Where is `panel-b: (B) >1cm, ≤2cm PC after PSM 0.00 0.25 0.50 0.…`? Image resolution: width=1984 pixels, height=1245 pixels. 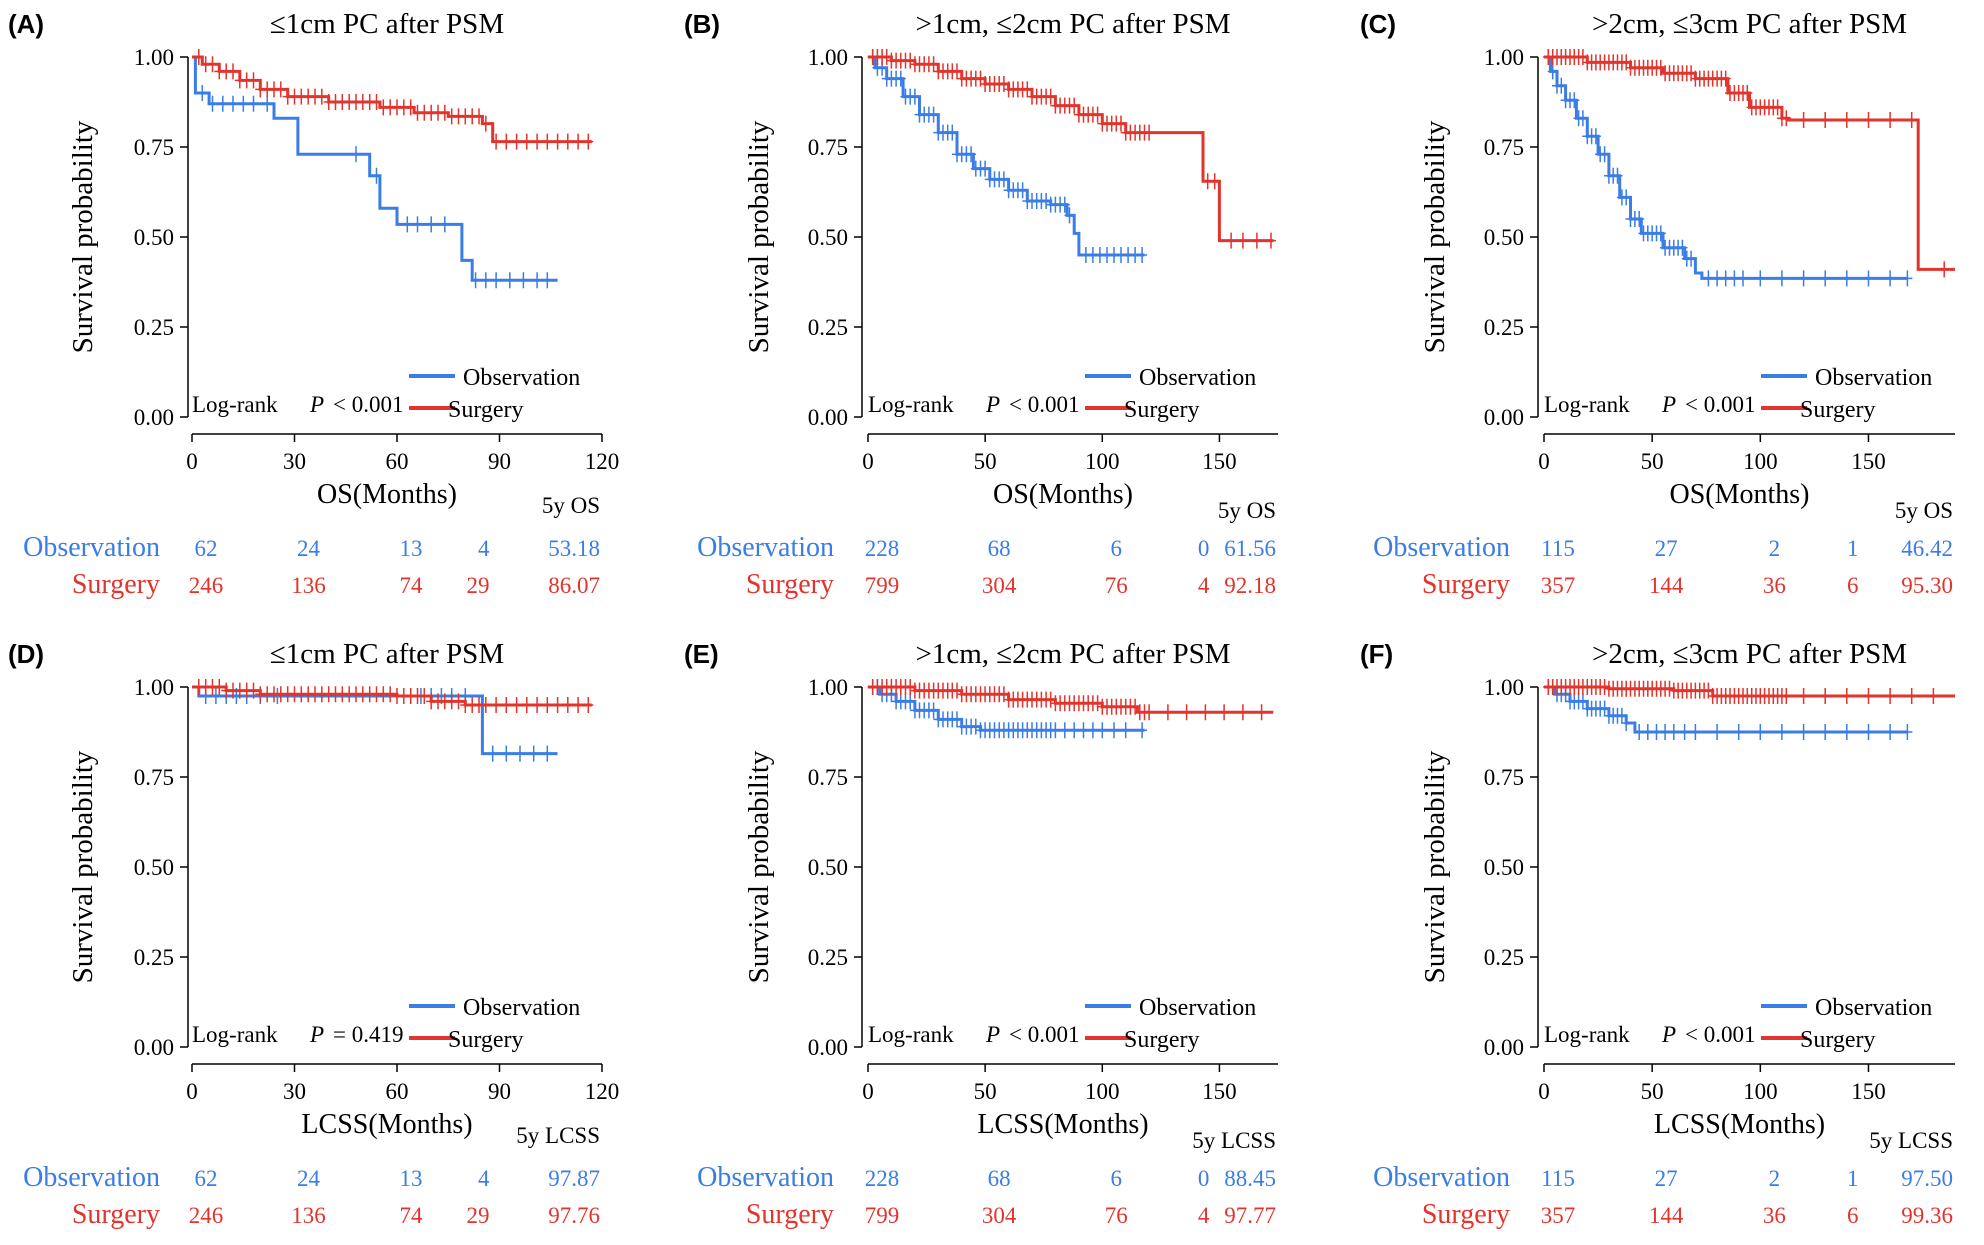 panel-b: (B) >1cm, ≤2cm PC after PSM 0.00 0.25 0.50 0.… is located at coordinates (981, 304).